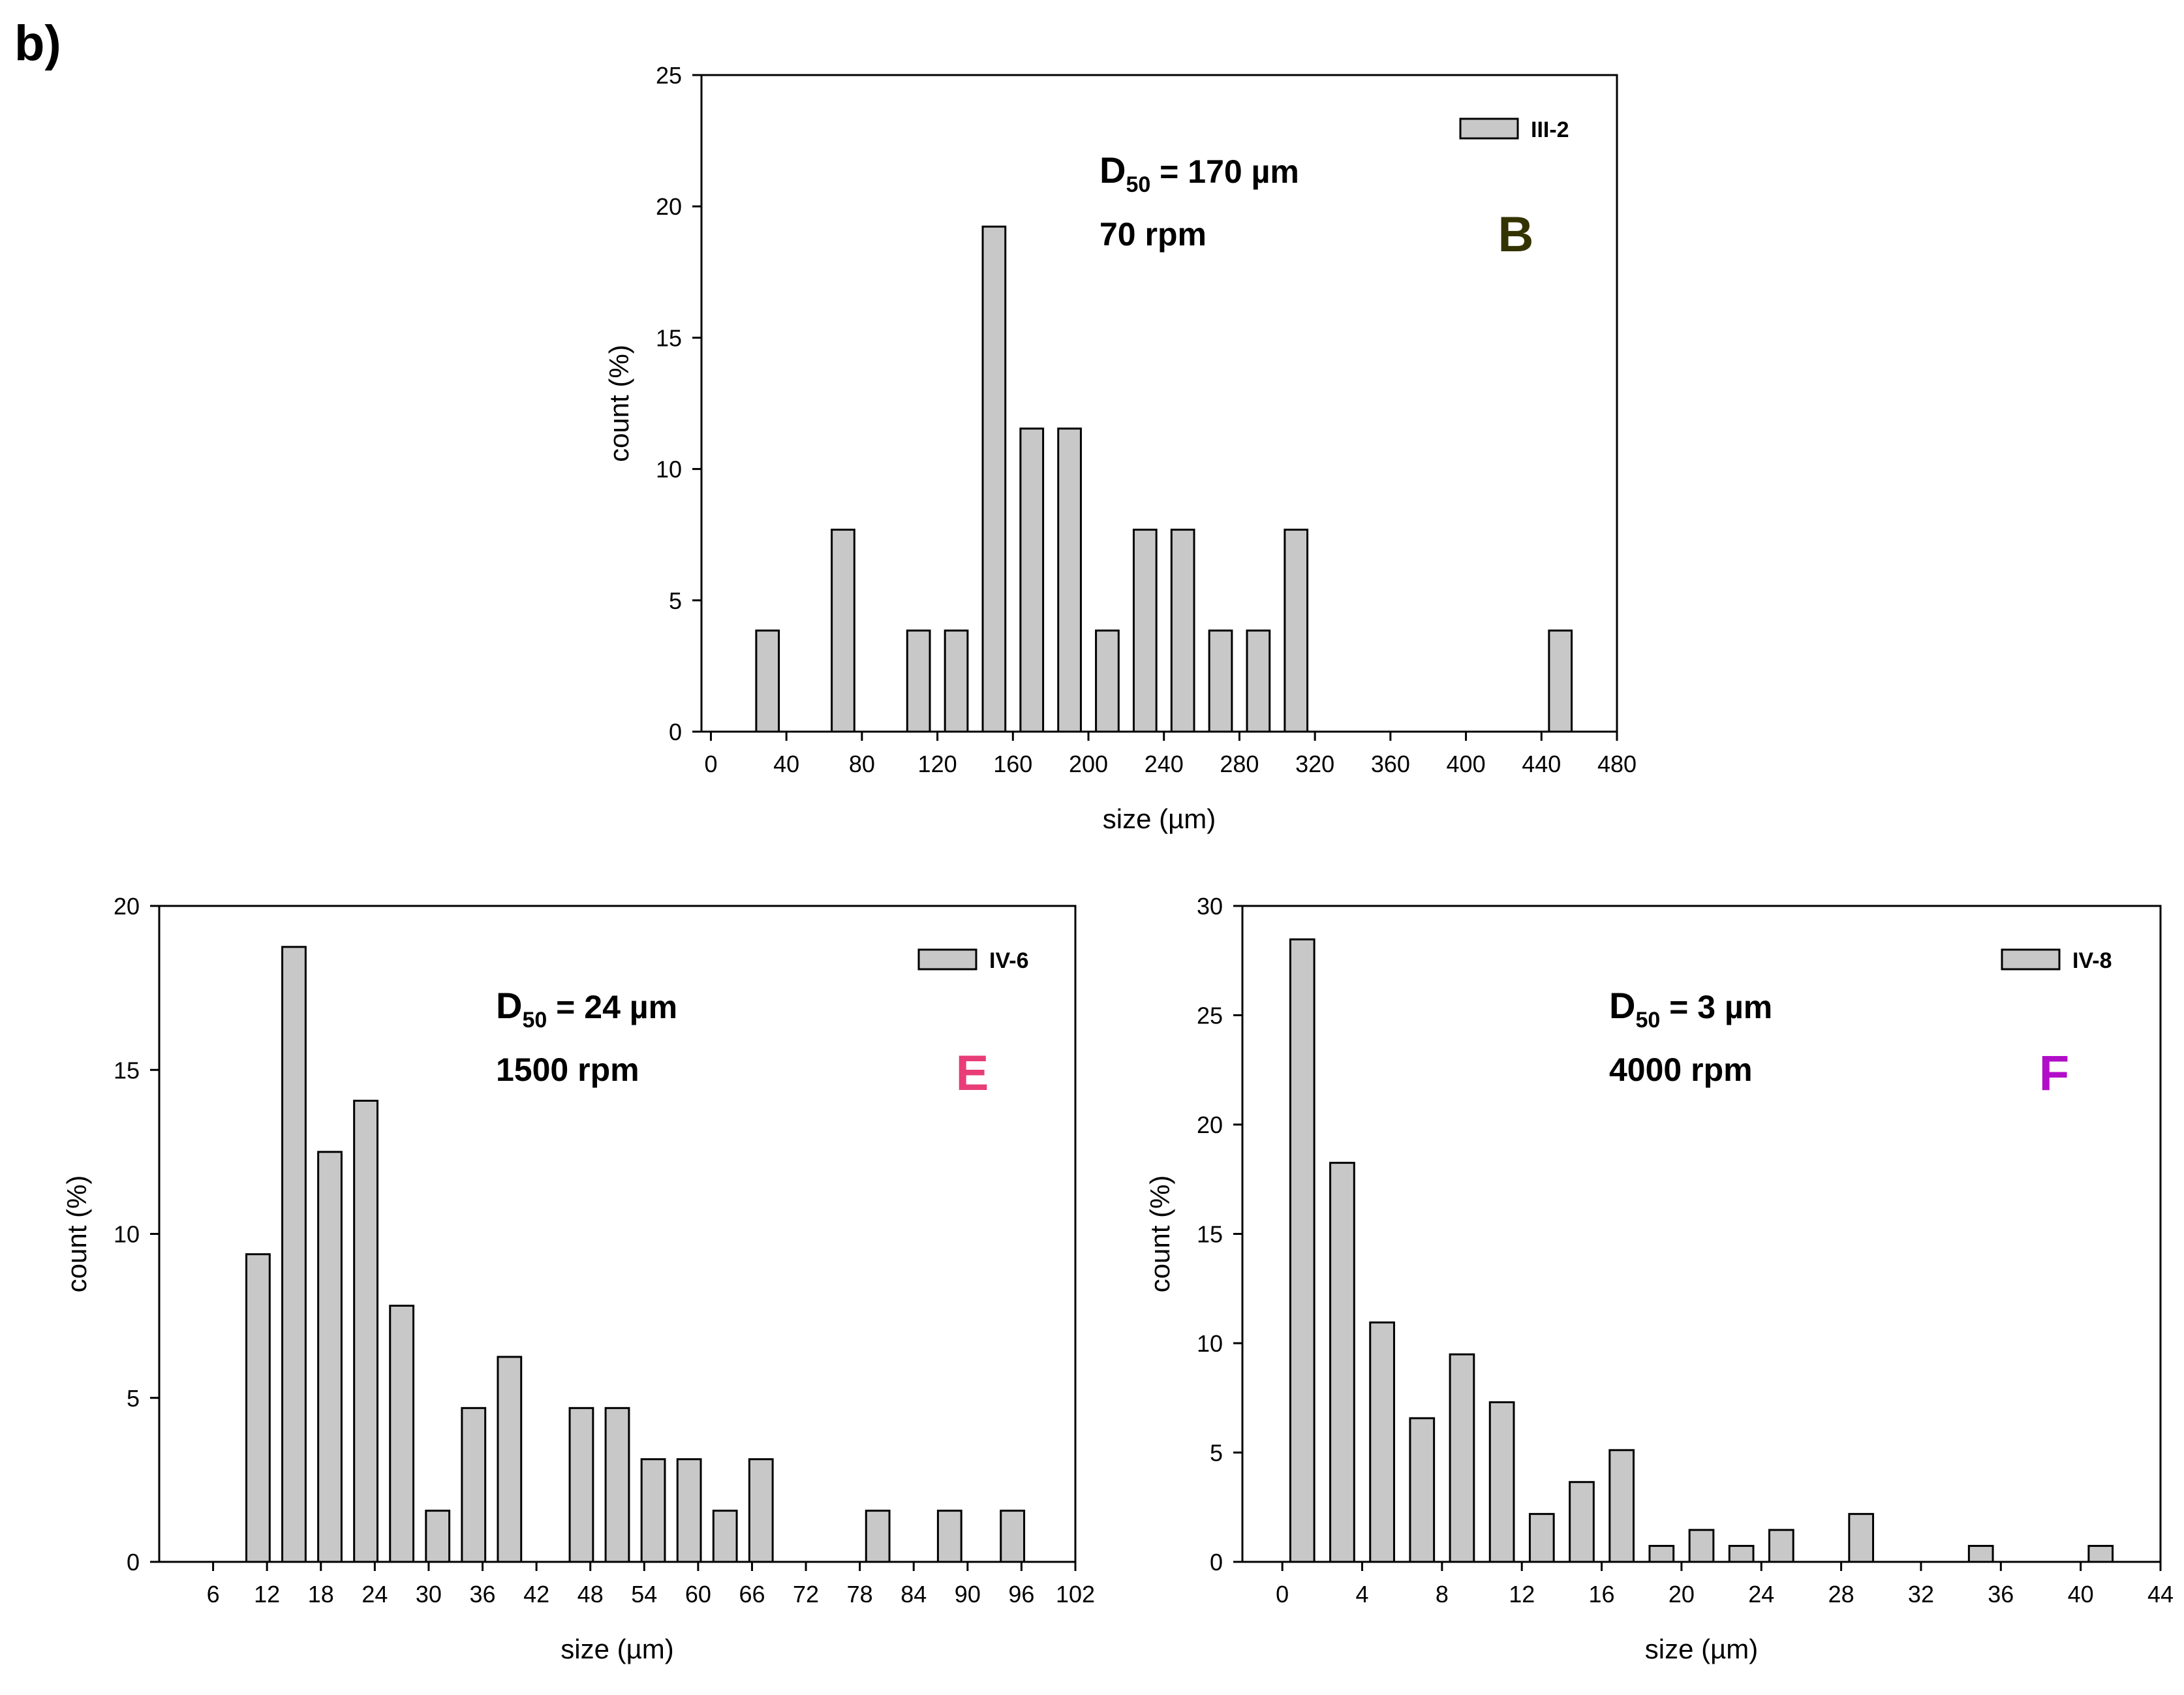 The width and height of the screenshot is (2184, 1695). What do you see at coordinates (591, 1594) in the screenshot?
I see `x-tick-label: 48` at bounding box center [591, 1594].